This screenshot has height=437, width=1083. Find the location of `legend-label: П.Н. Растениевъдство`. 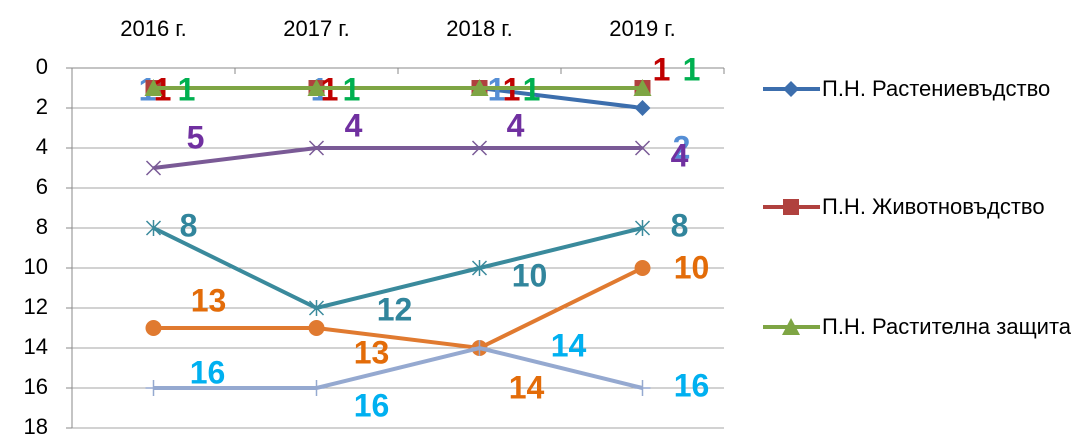

legend-label: П.Н. Растениевъдство is located at coordinates (936, 88).